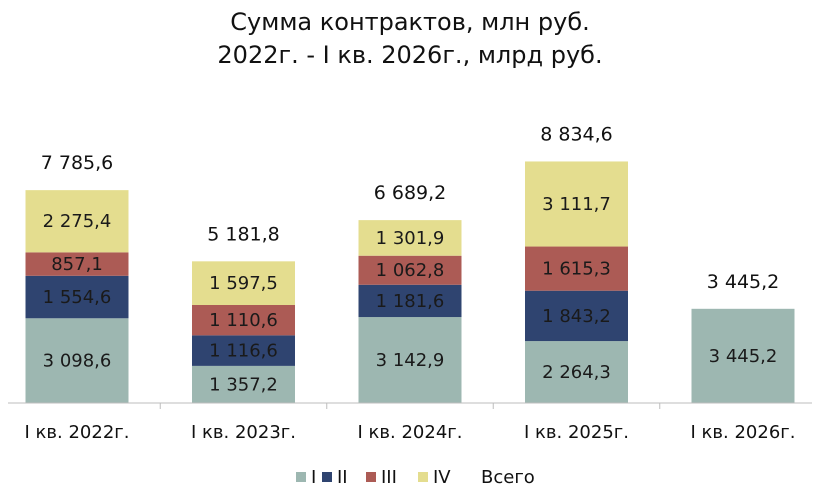 This screenshot has height=500, width=820. Describe the element at coordinates (410, 432) in the screenshot. I see `x-tick-label: I кв. 2024г.` at that location.